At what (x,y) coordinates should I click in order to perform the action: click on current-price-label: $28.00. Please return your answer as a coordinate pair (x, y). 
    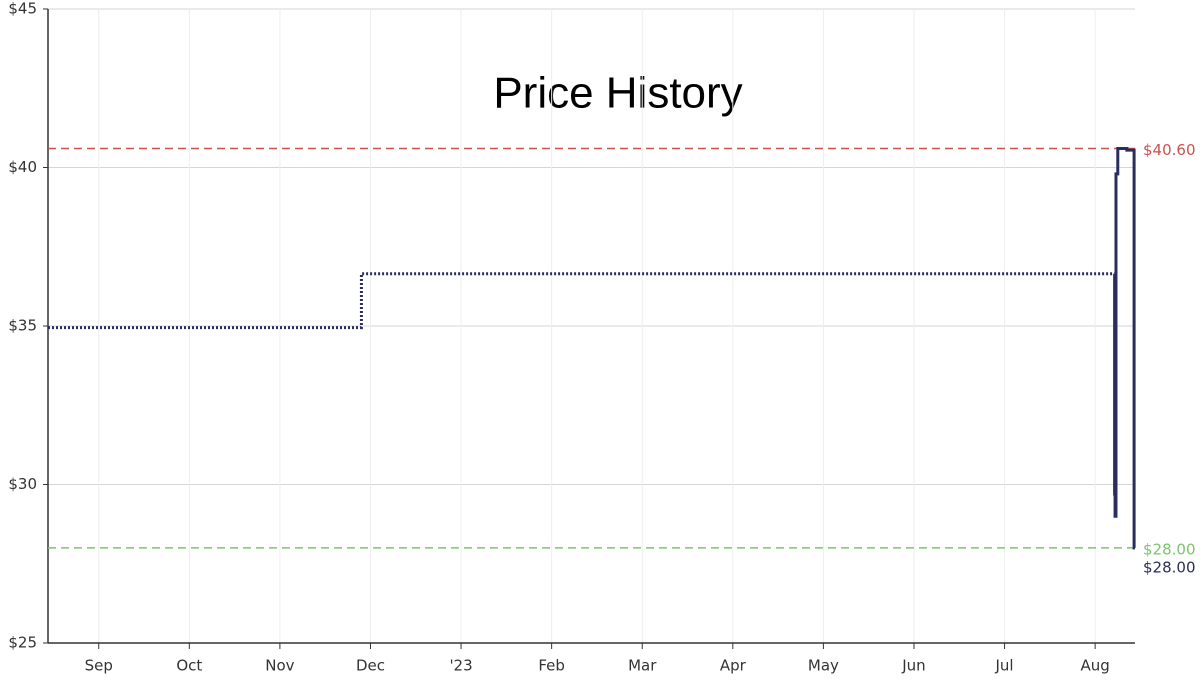
    Looking at the image, I should click on (1169, 567).